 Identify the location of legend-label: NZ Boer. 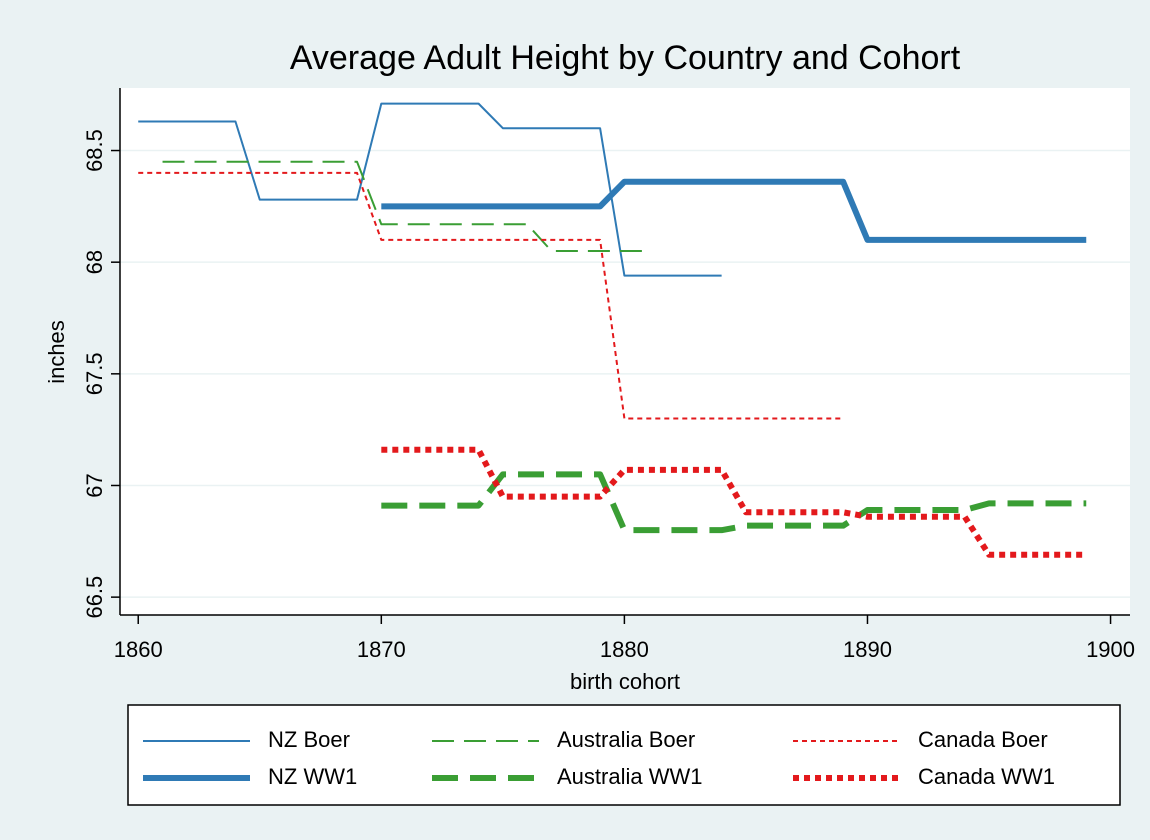
(309, 739).